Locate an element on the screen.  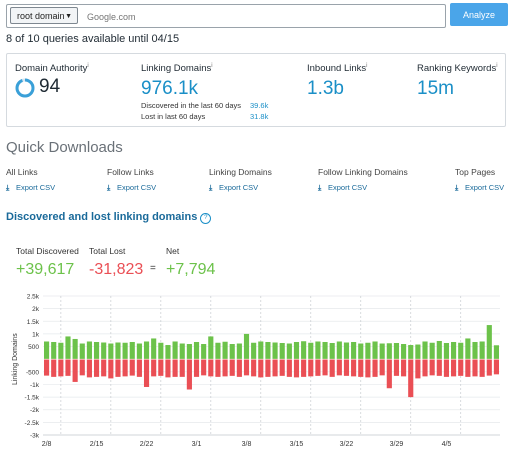
y-tick-label: -3k is located at coordinates (35, 436).